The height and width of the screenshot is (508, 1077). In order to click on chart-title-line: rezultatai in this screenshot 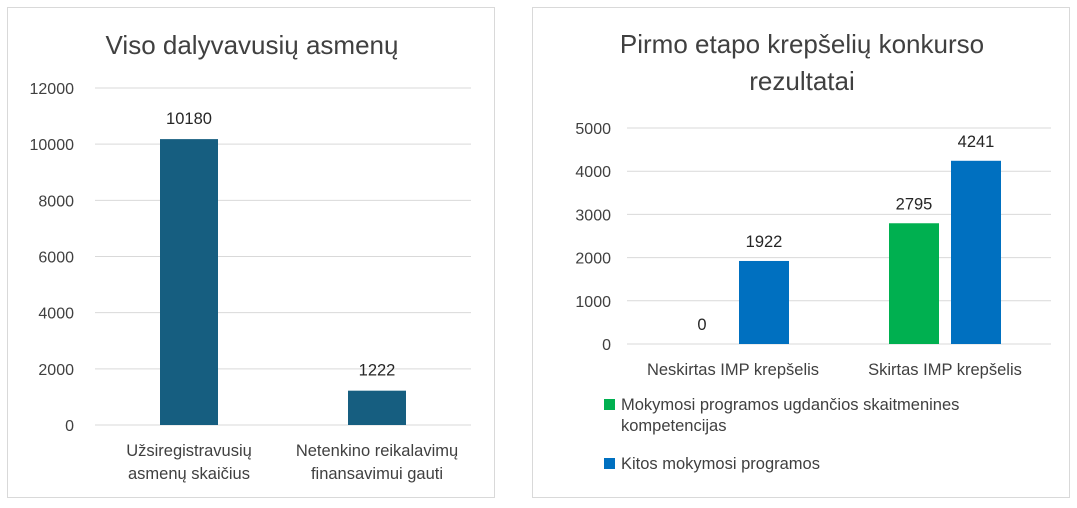, I will do `click(802, 81)`.